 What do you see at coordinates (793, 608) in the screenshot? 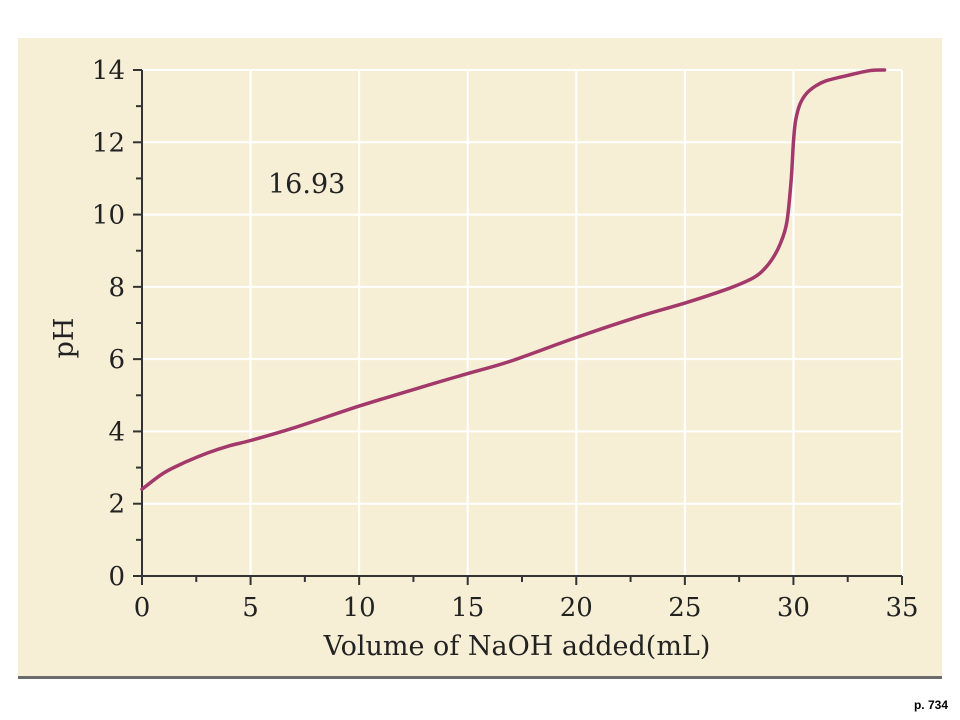
I see `x-tick-label: 30` at bounding box center [793, 608].